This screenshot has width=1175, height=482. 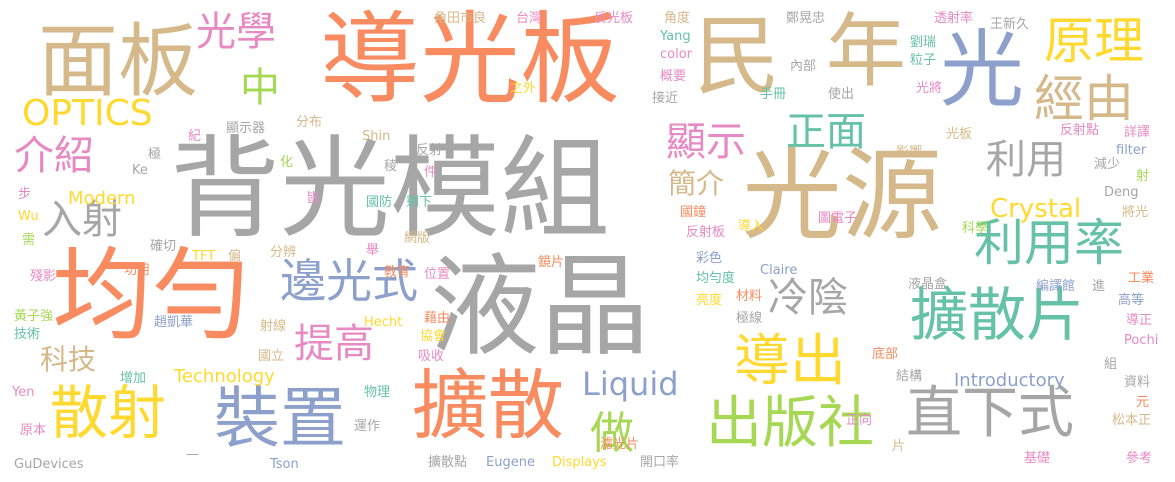 What do you see at coordinates (204, 256) in the screenshot?
I see `word-tft: TFT` at bounding box center [204, 256].